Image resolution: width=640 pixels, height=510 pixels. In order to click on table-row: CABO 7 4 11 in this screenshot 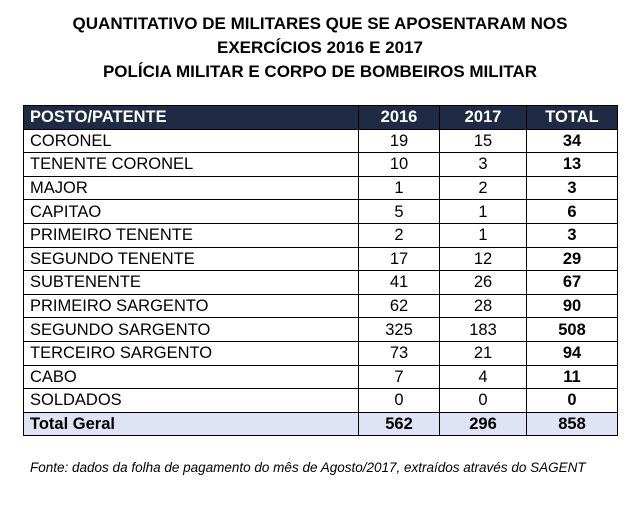, I will do `click(320, 377)`.